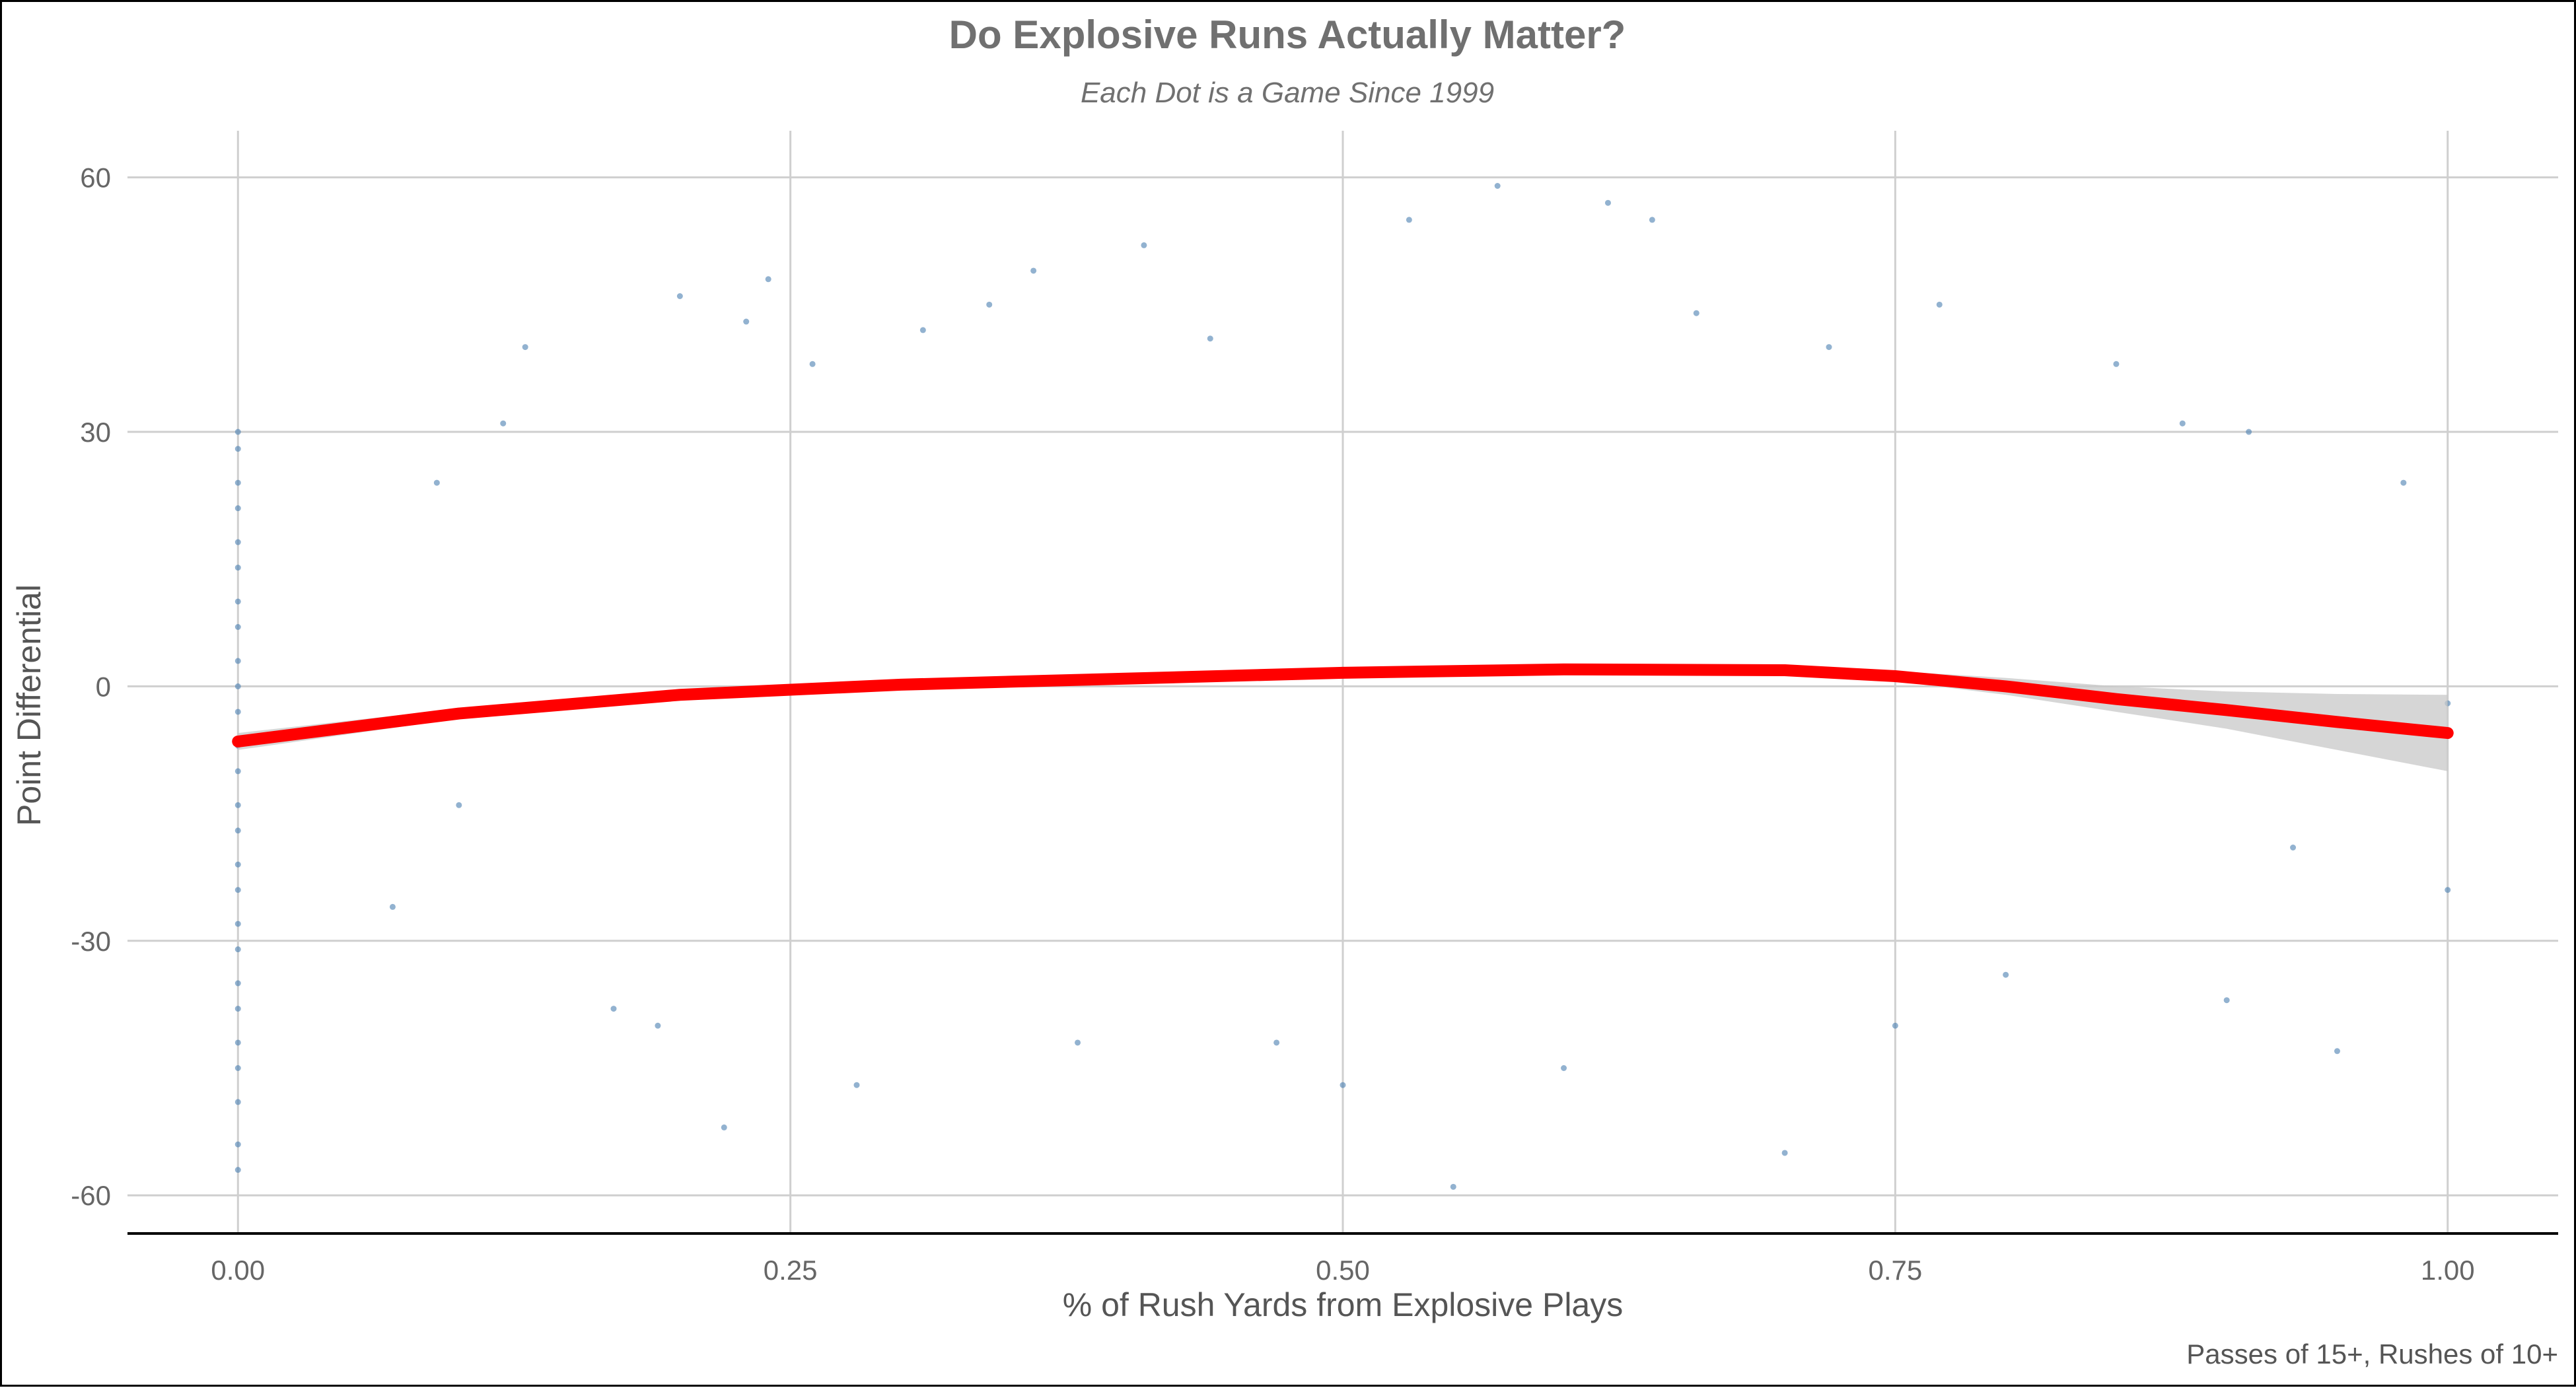  I want to click on y-tick-label: -60, so click(91, 1195).